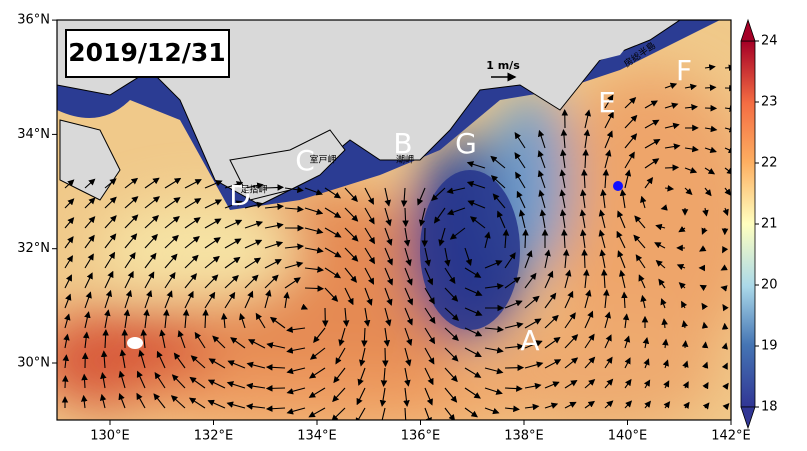 The height and width of the screenshot is (451, 807). I want to click on x-tick-label: 140°E, so click(628, 436).